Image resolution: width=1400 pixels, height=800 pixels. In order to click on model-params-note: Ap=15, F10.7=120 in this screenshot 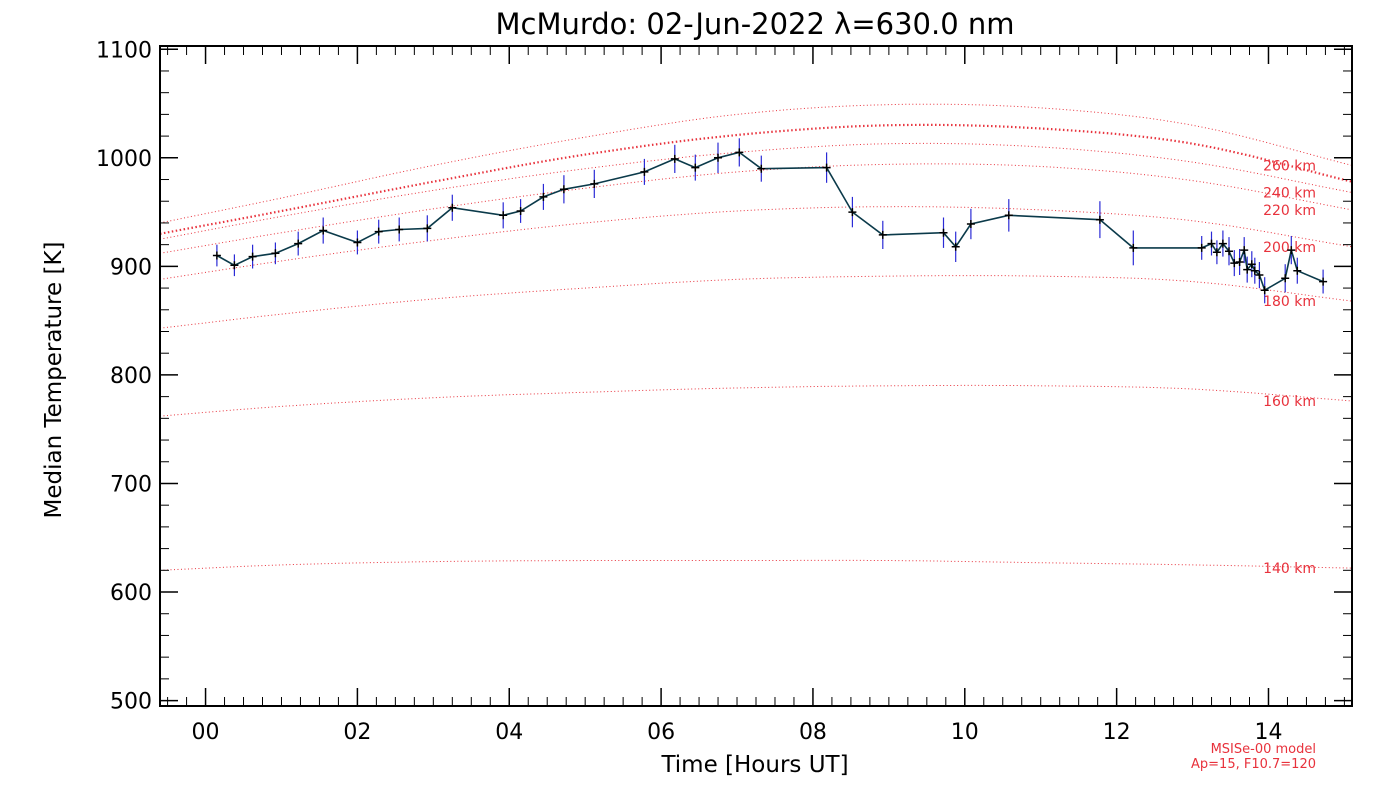, I will do `click(1253, 764)`.